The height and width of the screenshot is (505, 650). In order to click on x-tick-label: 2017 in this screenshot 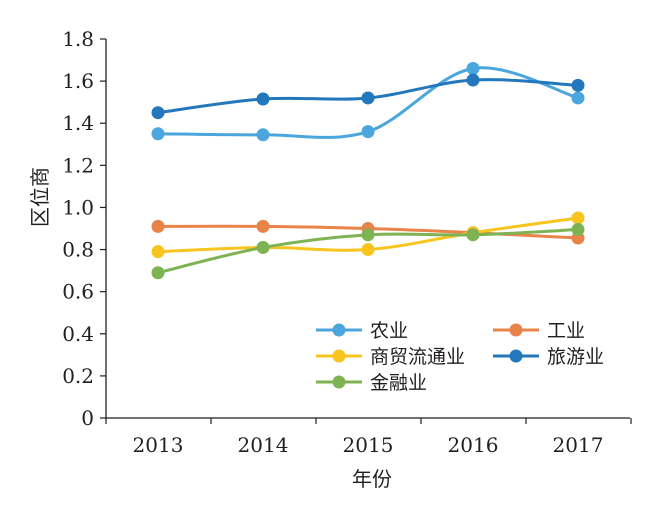, I will do `click(578, 445)`.